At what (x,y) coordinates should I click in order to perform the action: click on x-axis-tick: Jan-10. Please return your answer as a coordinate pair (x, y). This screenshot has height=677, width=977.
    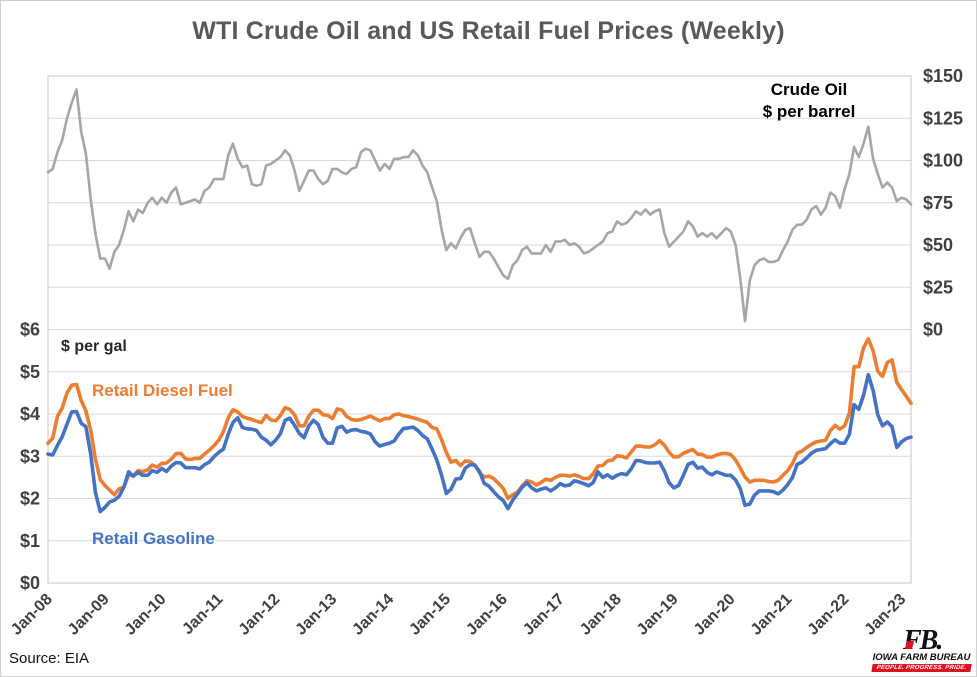
    Looking at the image, I should click on (146, 615).